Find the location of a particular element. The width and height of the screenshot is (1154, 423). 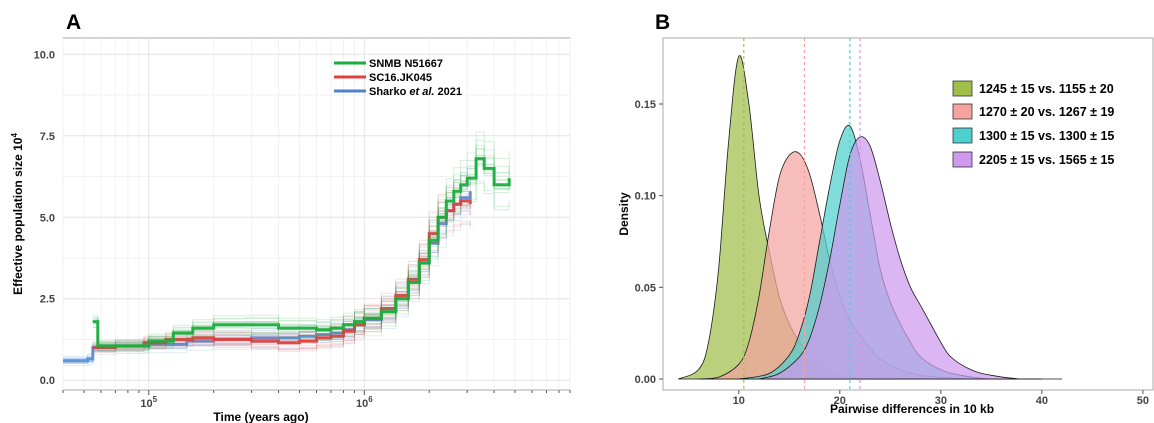

panel-b-x-axis-title: Pairwise differences in 10 kb is located at coordinates (912, 409).